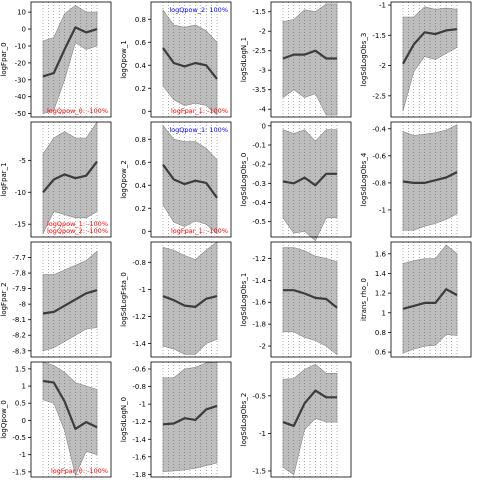 The width and height of the screenshot is (480, 480). Describe the element at coordinates (259, 325) in the screenshot. I see `y-tick-label: -1.8` at that location.